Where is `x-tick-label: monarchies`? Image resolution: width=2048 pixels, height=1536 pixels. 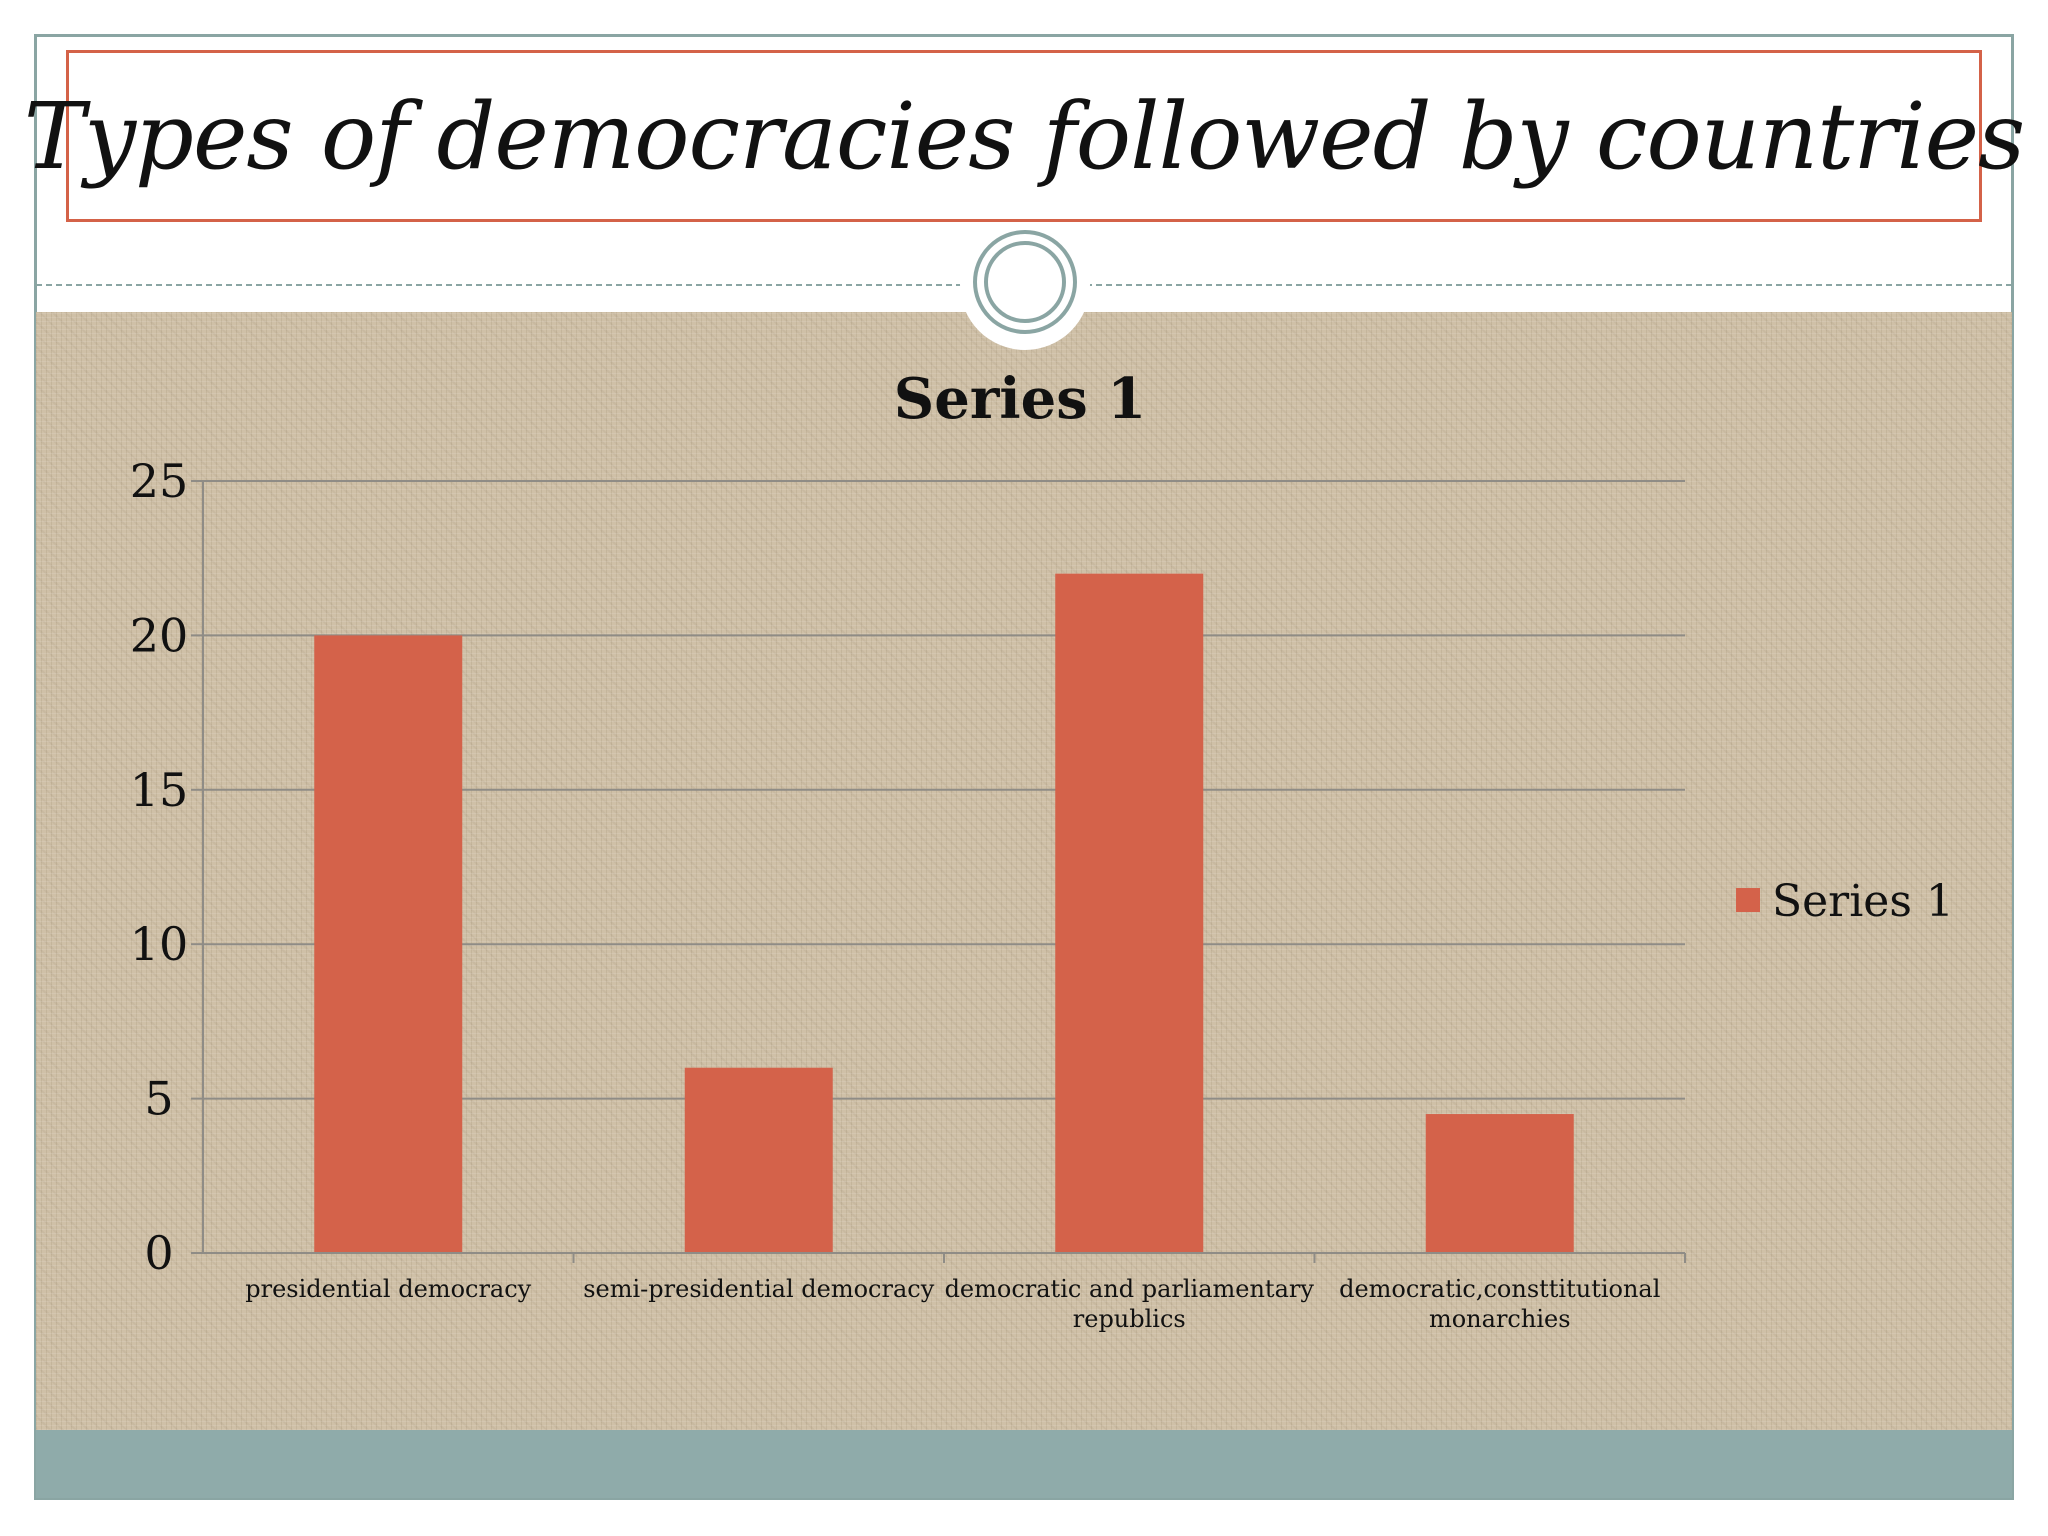
x-tick-label: monarchies is located at coordinates (1500, 1319).